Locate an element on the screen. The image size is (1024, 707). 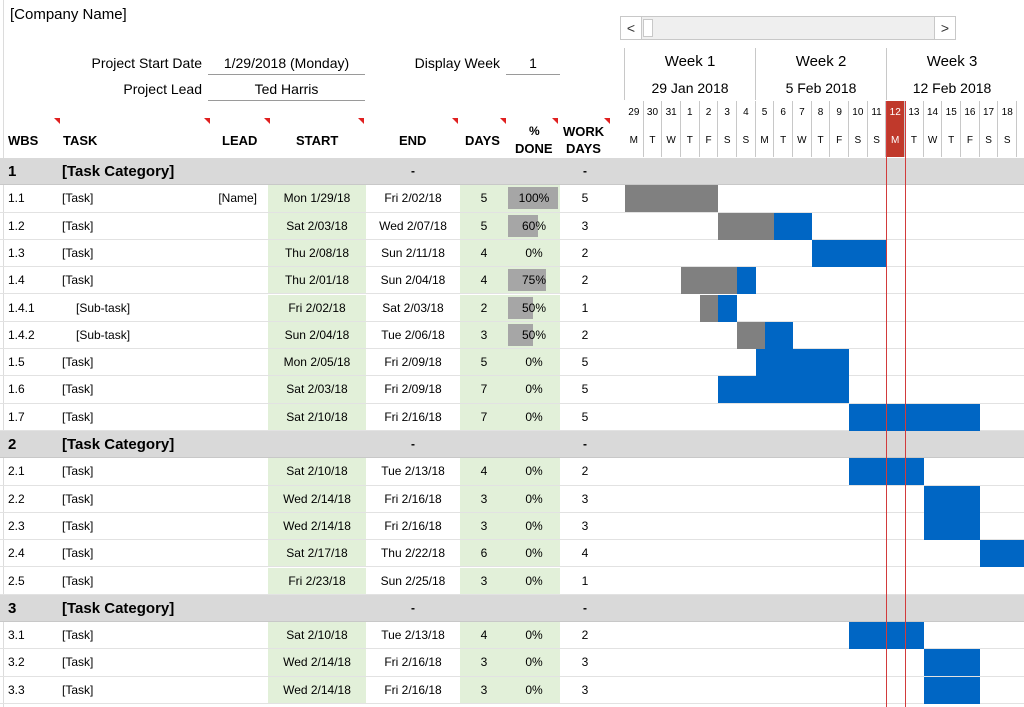
wbs-cell: 2.3 is located at coordinates (16, 525).